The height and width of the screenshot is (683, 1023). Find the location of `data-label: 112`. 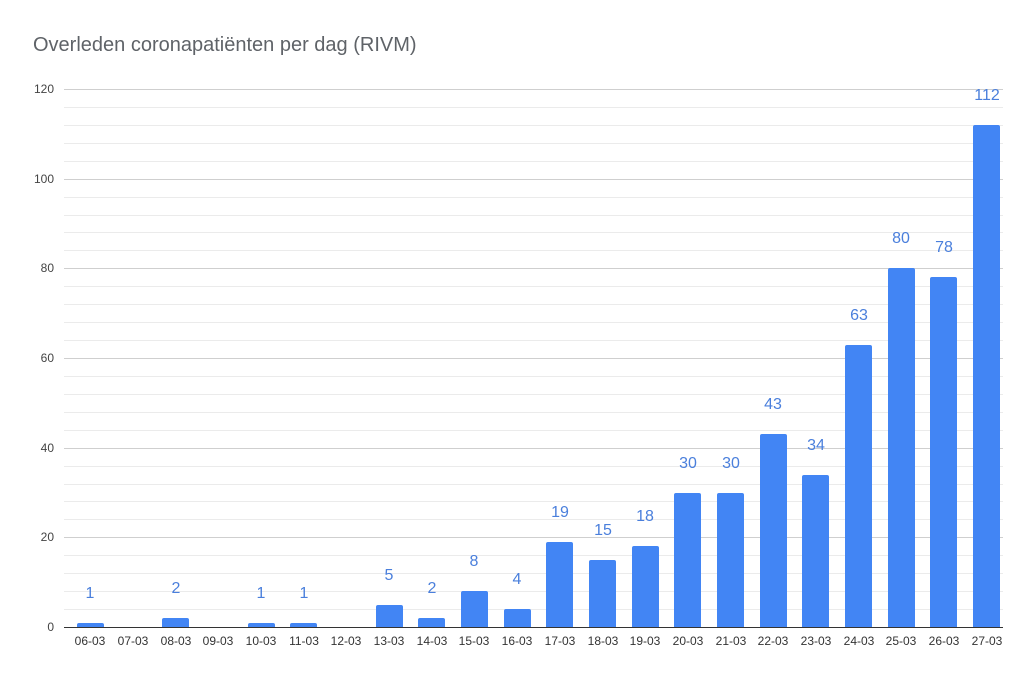

data-label: 112 is located at coordinates (987, 95).